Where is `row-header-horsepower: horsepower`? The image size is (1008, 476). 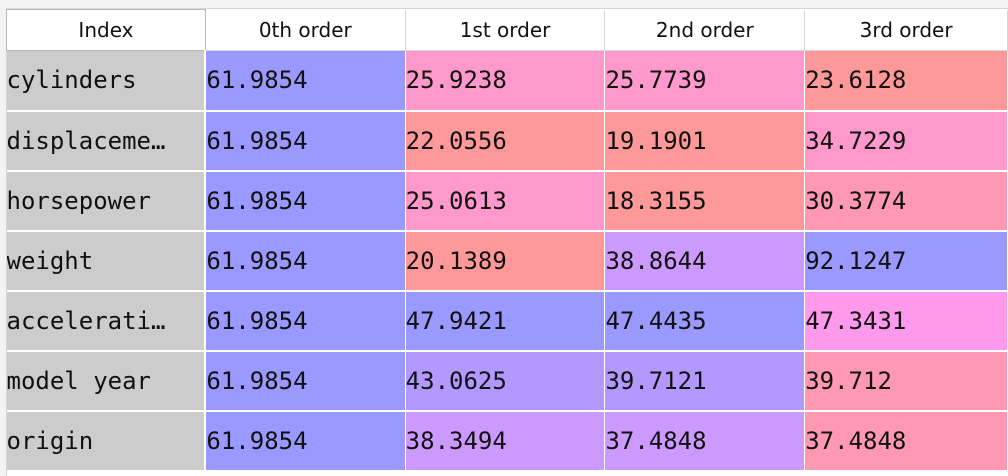
row-header-horsepower: horsepower is located at coordinates (106, 201).